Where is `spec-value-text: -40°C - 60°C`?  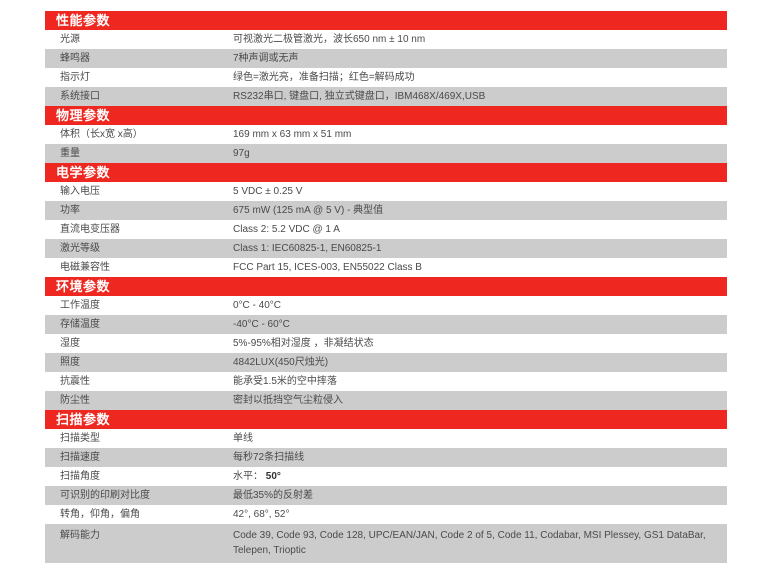
spec-value-text: -40°C - 60°C is located at coordinates (261, 324).